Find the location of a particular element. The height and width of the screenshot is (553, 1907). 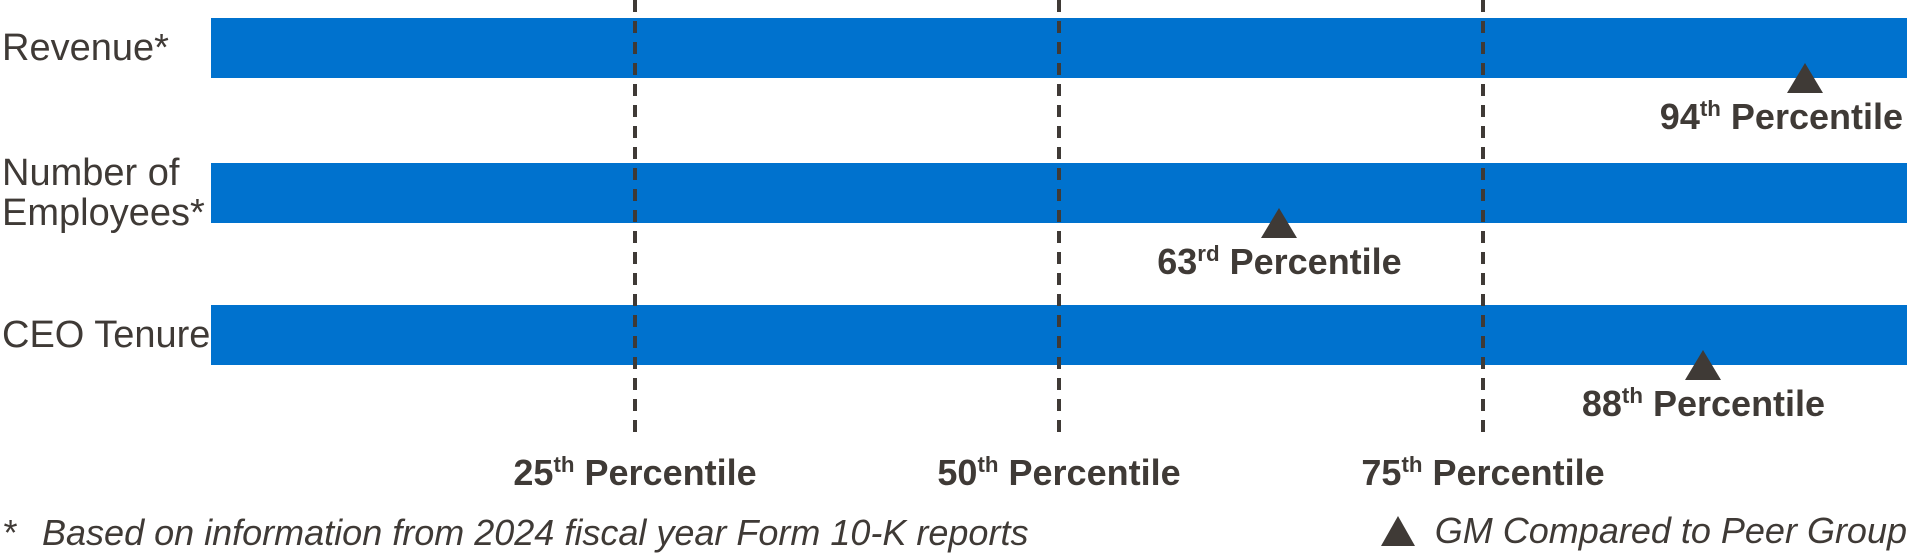

legend: GM Compared to Peer Group is located at coordinates (1643, 531).